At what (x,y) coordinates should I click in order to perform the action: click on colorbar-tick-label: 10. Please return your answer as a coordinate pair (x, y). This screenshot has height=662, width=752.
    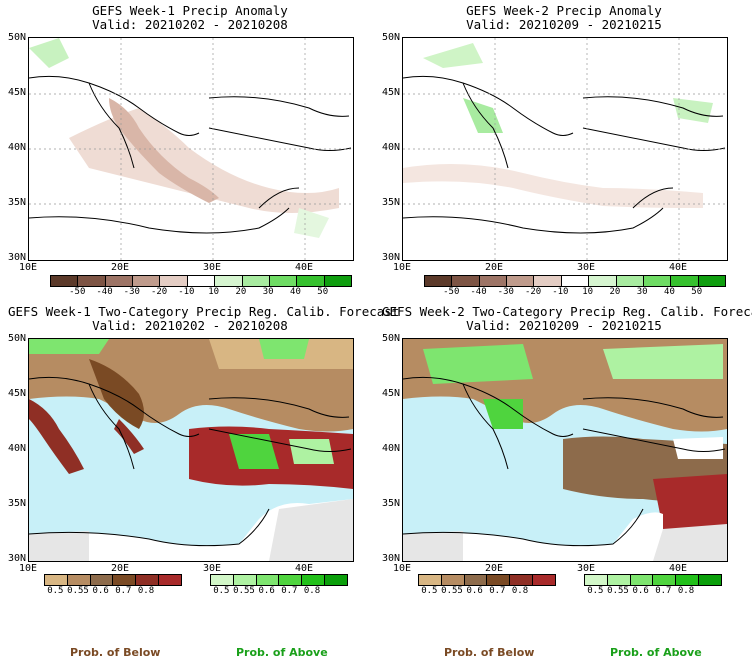
    Looking at the image, I should click on (214, 292).